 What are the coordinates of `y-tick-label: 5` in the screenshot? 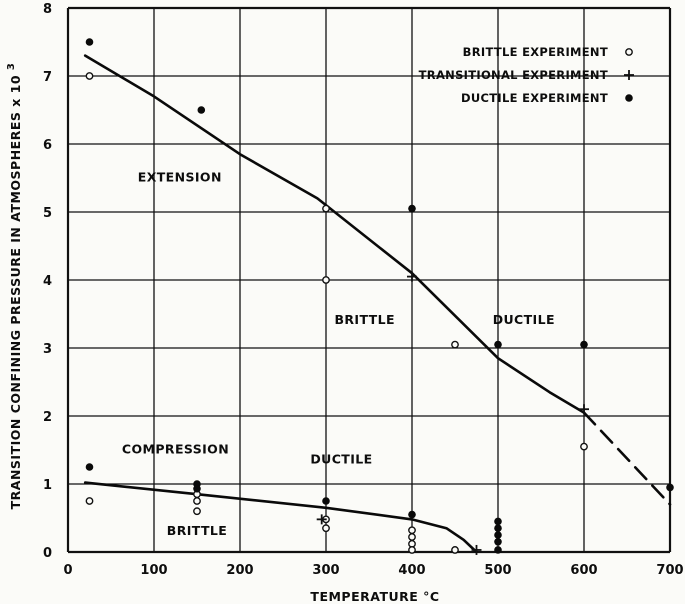 It's located at (47, 213).